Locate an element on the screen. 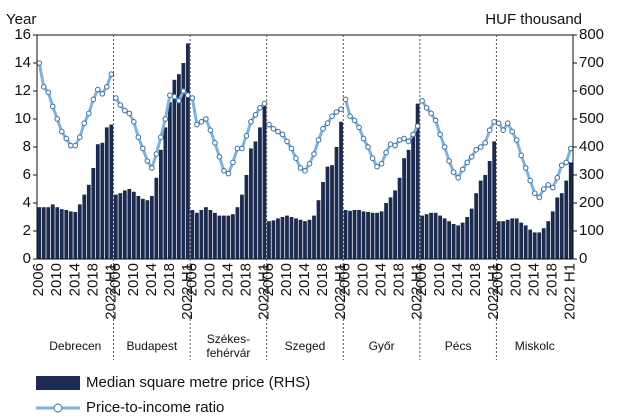 Image resolution: width=629 pixels, height=420 pixels. y2-axis-title: HUF thousand is located at coordinates (533, 19).